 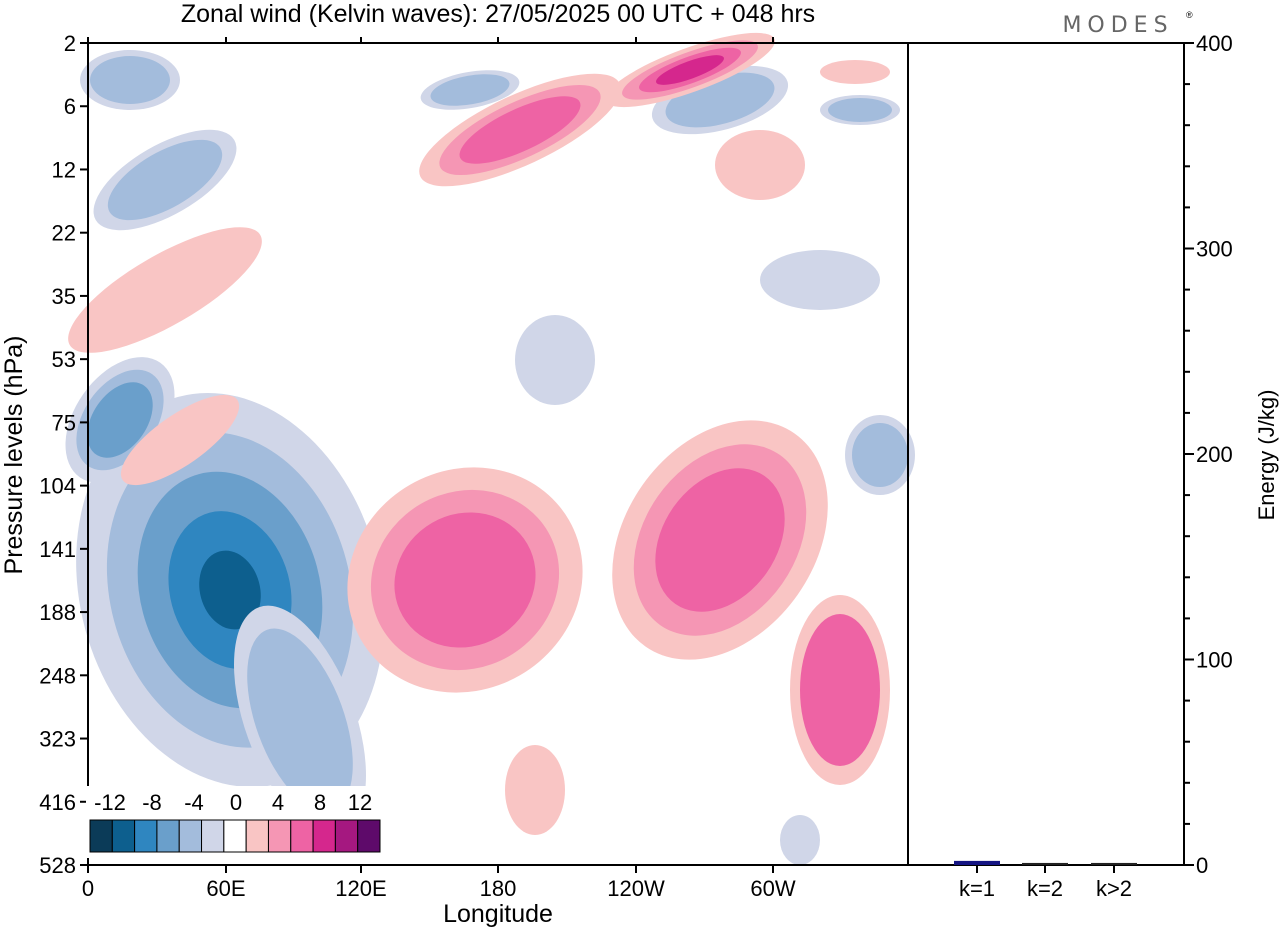 What do you see at coordinates (320, 802) in the screenshot?
I see `colorbar-label: 8` at bounding box center [320, 802].